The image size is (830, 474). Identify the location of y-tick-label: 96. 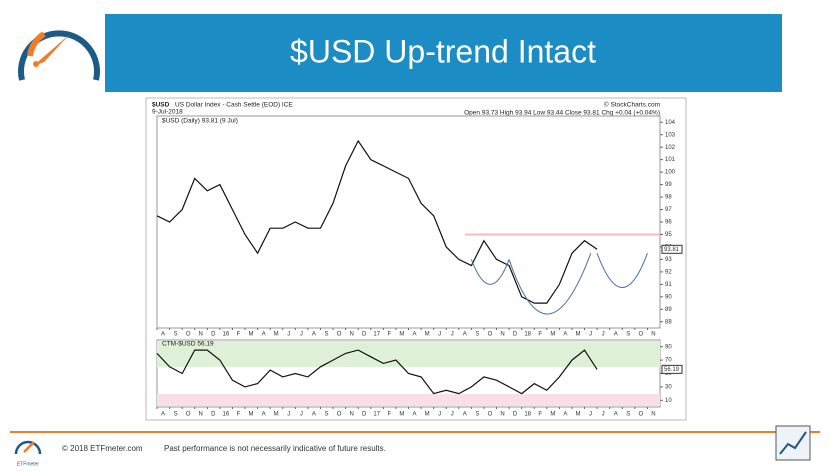
(668, 223).